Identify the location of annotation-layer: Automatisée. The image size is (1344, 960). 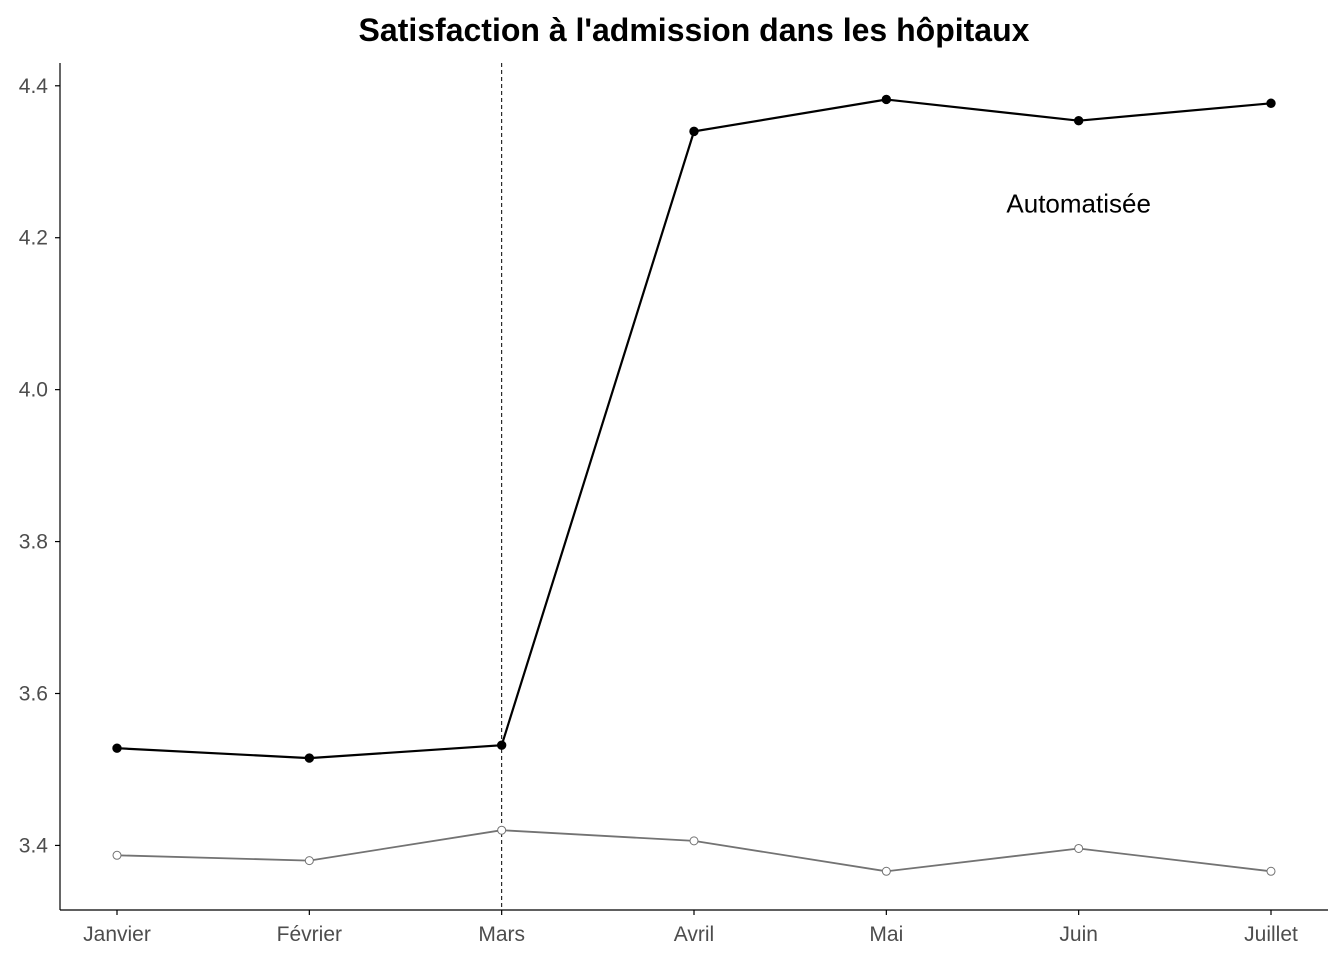
(1078, 204).